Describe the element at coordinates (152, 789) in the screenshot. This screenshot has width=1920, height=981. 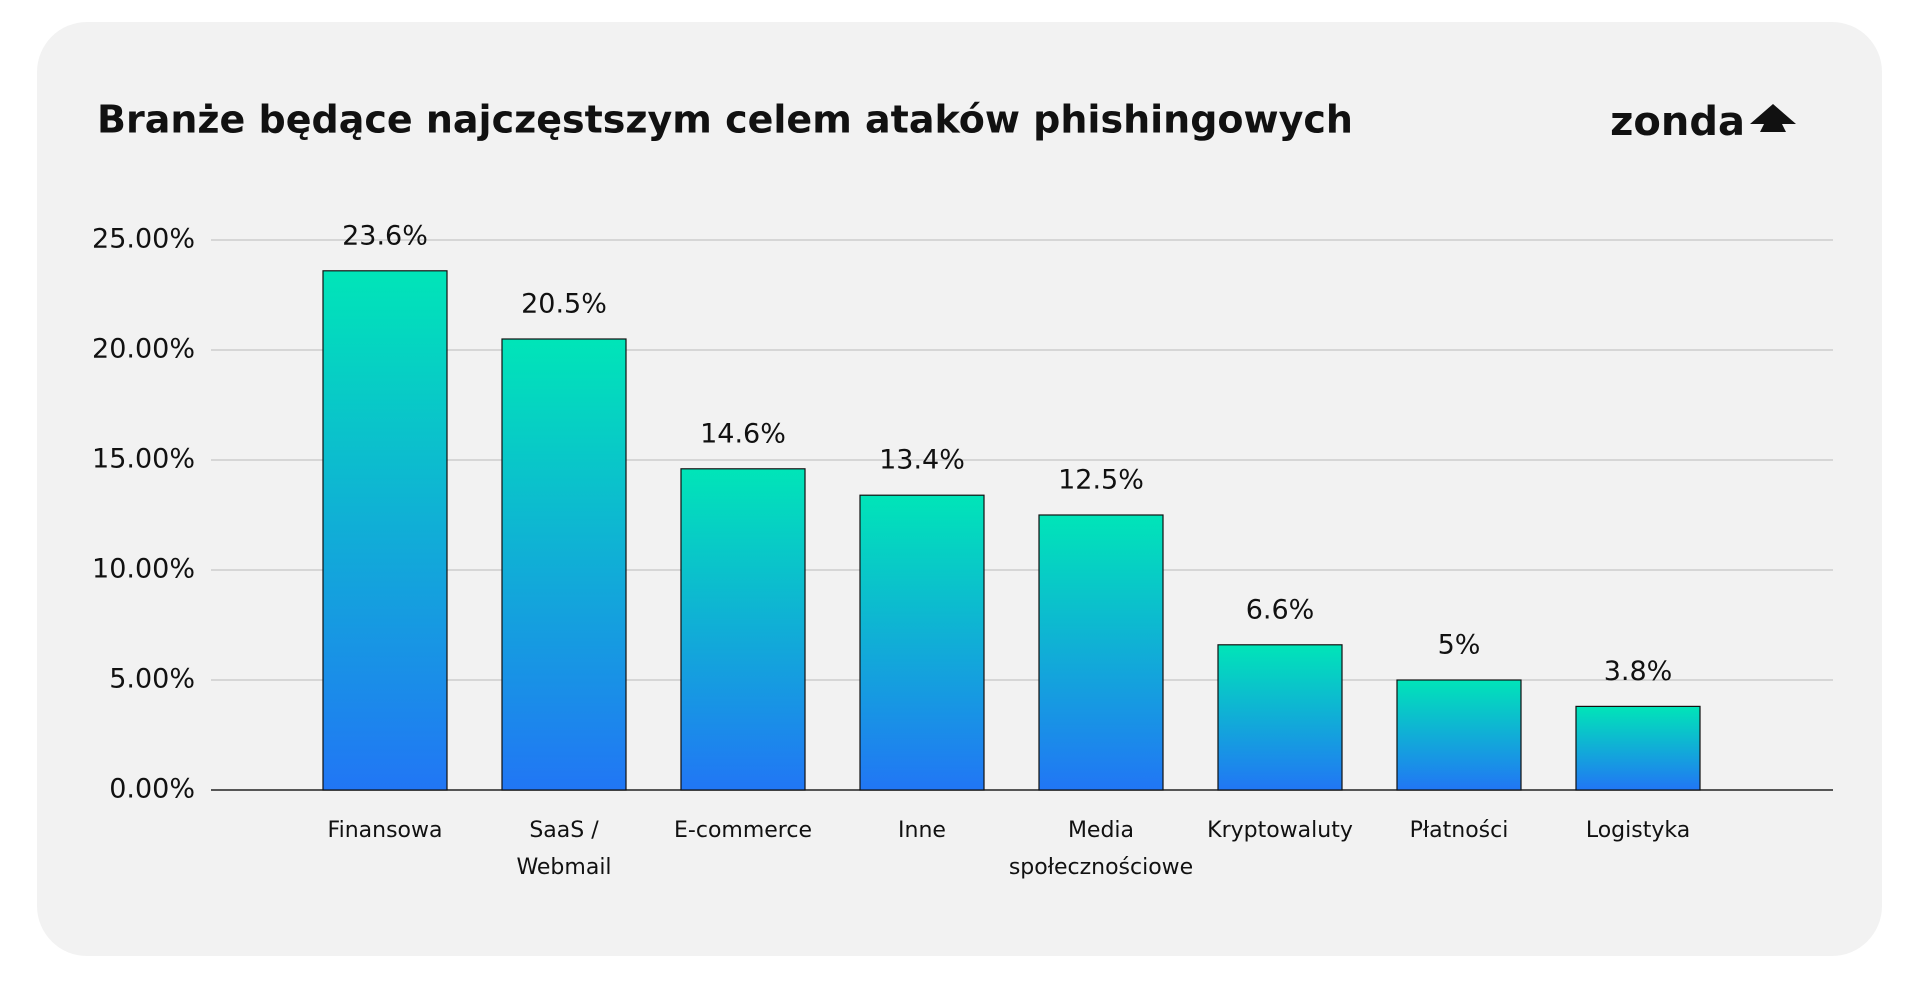
I see `y-tick-label: 0.00%` at that location.